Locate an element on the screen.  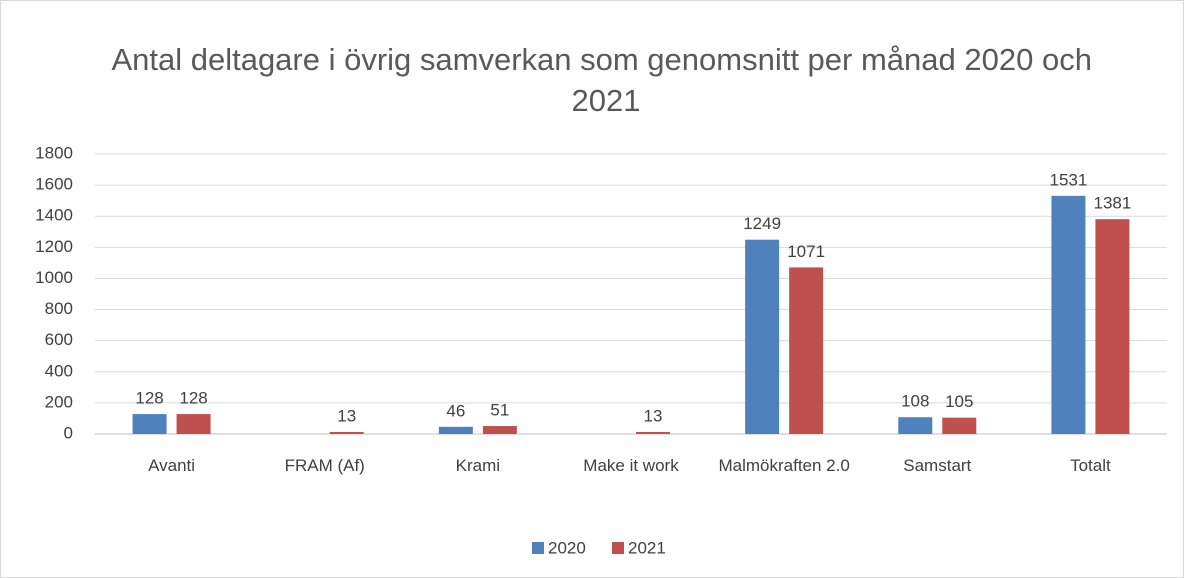
value-label: 46 is located at coordinates (455, 410).